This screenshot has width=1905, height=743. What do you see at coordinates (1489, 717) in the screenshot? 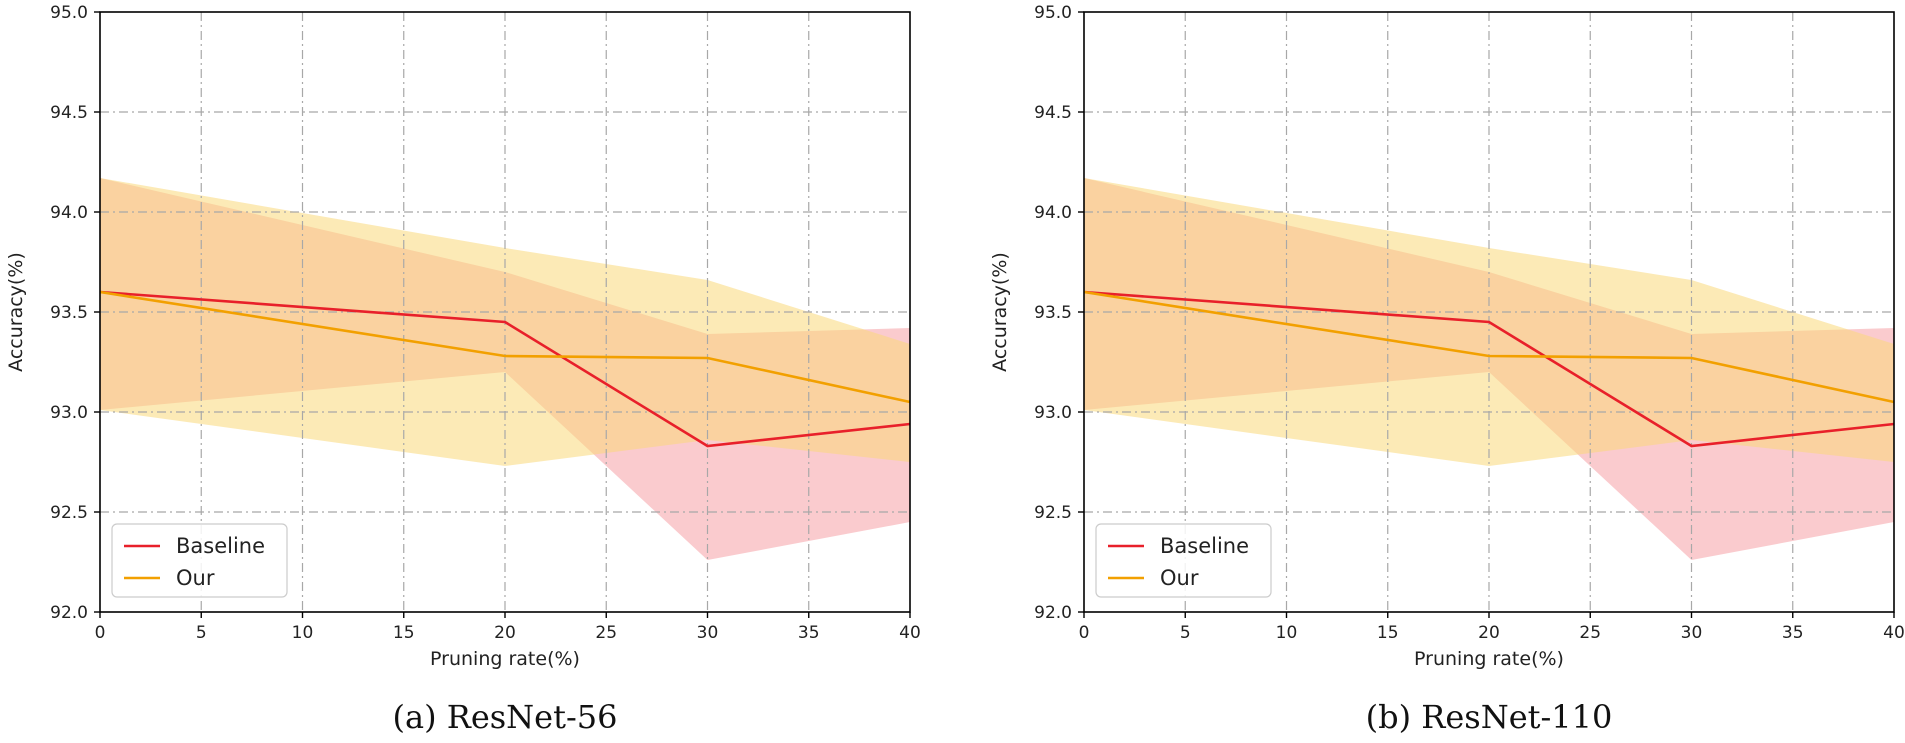
I see `figure-caption: (b) ResNet-110` at bounding box center [1489, 717].